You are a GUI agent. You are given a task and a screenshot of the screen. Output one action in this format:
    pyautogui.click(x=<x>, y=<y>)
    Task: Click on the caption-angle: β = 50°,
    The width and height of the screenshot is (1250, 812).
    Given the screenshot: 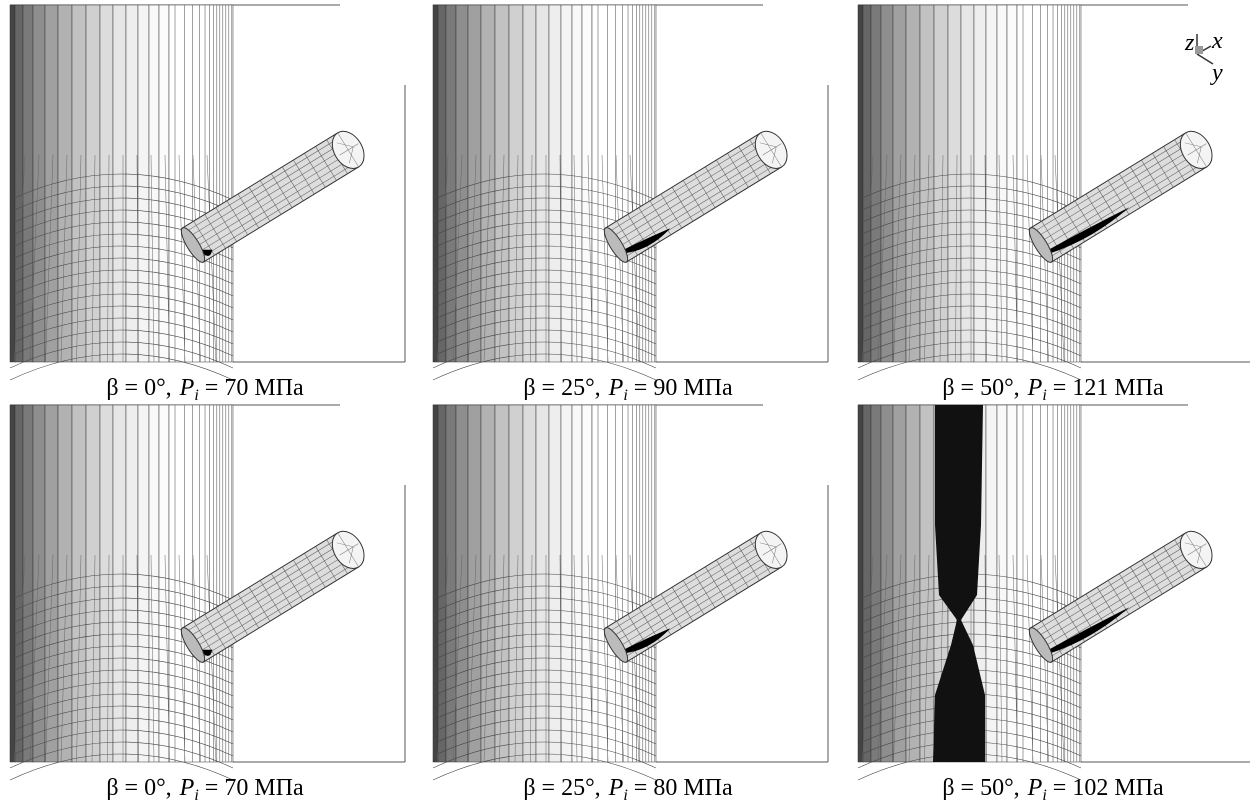 What is the action you would take?
    pyautogui.click(x=980, y=788)
    